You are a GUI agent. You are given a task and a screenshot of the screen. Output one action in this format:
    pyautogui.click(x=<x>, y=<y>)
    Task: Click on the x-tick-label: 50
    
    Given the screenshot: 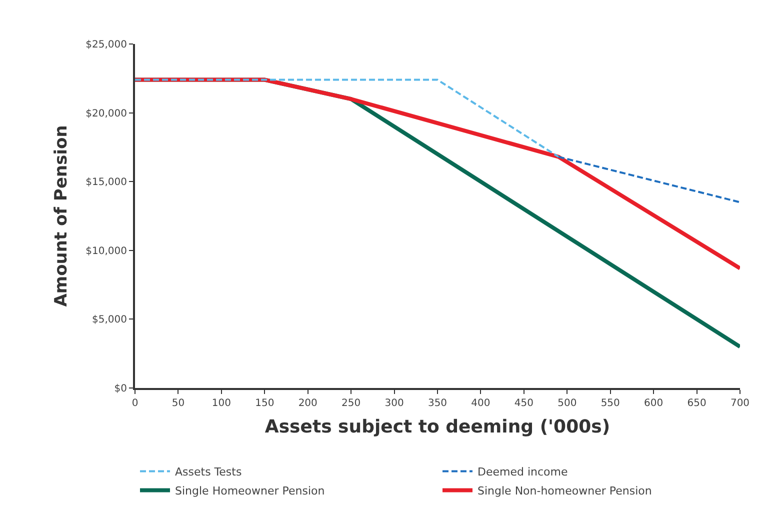 What is the action you would take?
    pyautogui.click(x=178, y=403)
    